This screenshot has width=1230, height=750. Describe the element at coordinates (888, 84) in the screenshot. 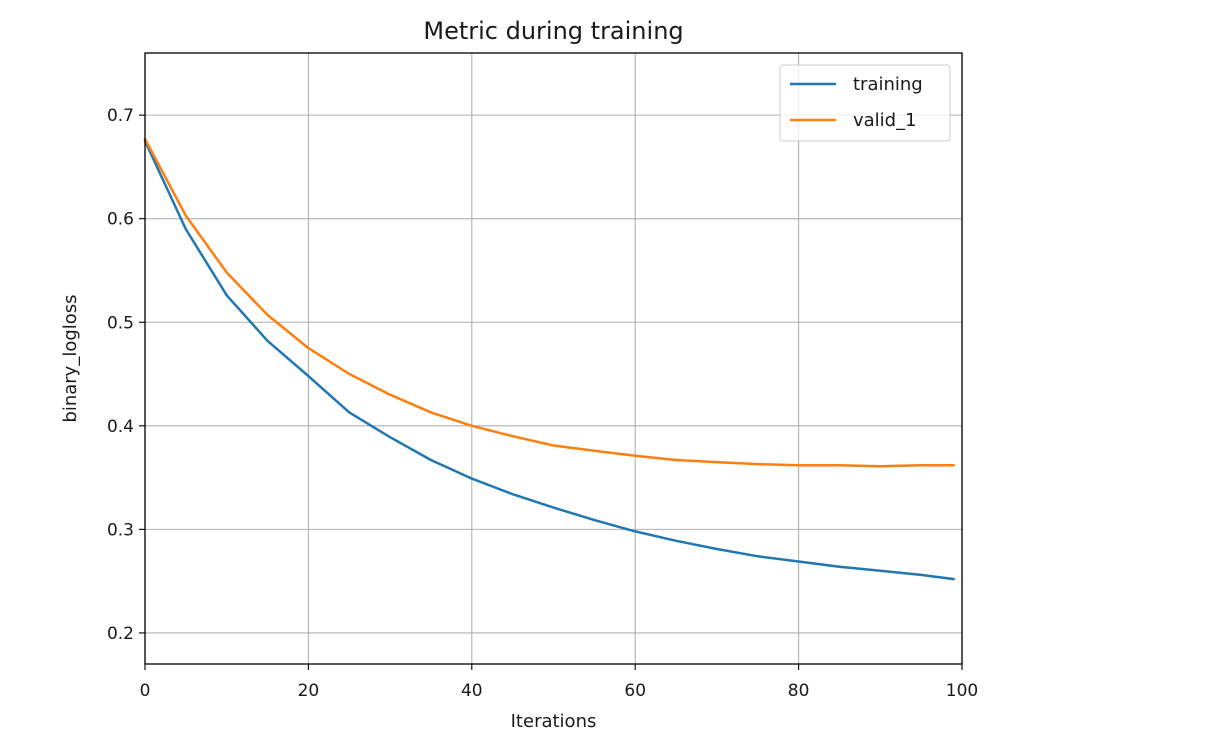

I see `legend-label-training: training` at that location.